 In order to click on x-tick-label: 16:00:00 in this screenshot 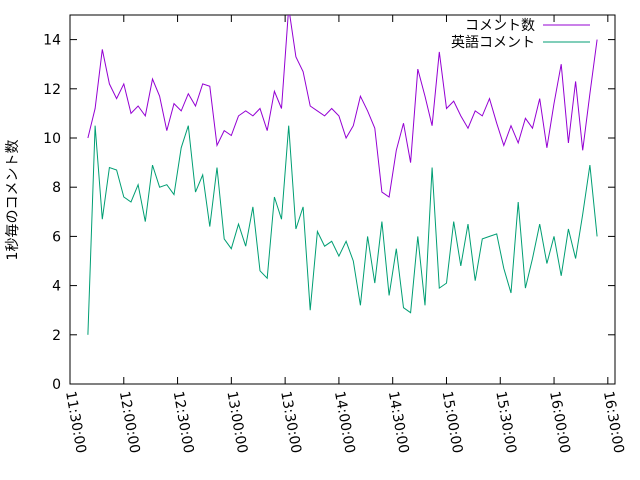, I will do `click(559, 422)`.